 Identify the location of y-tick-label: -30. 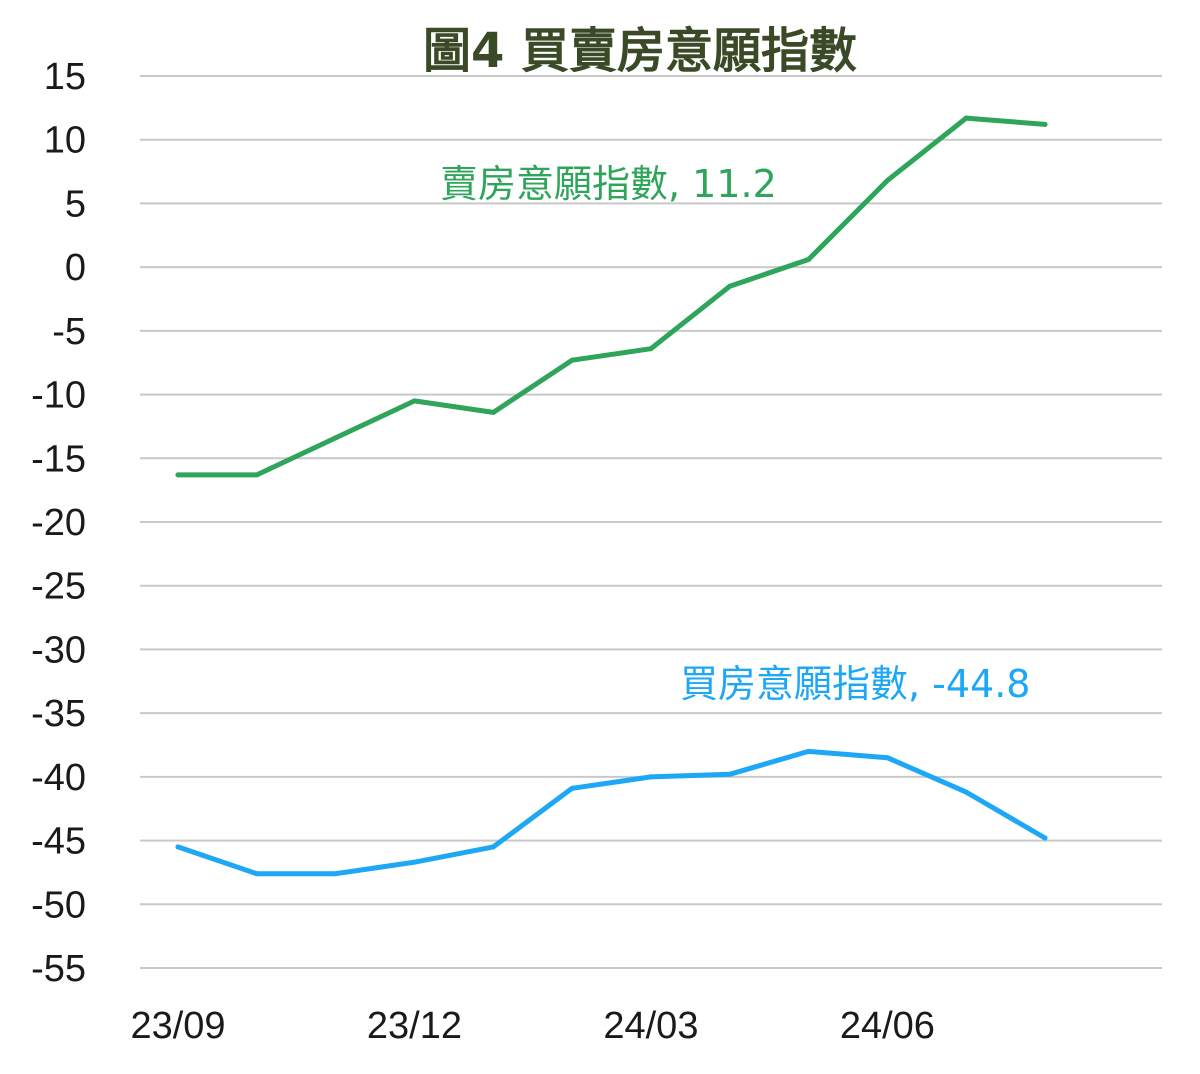
(58, 650).